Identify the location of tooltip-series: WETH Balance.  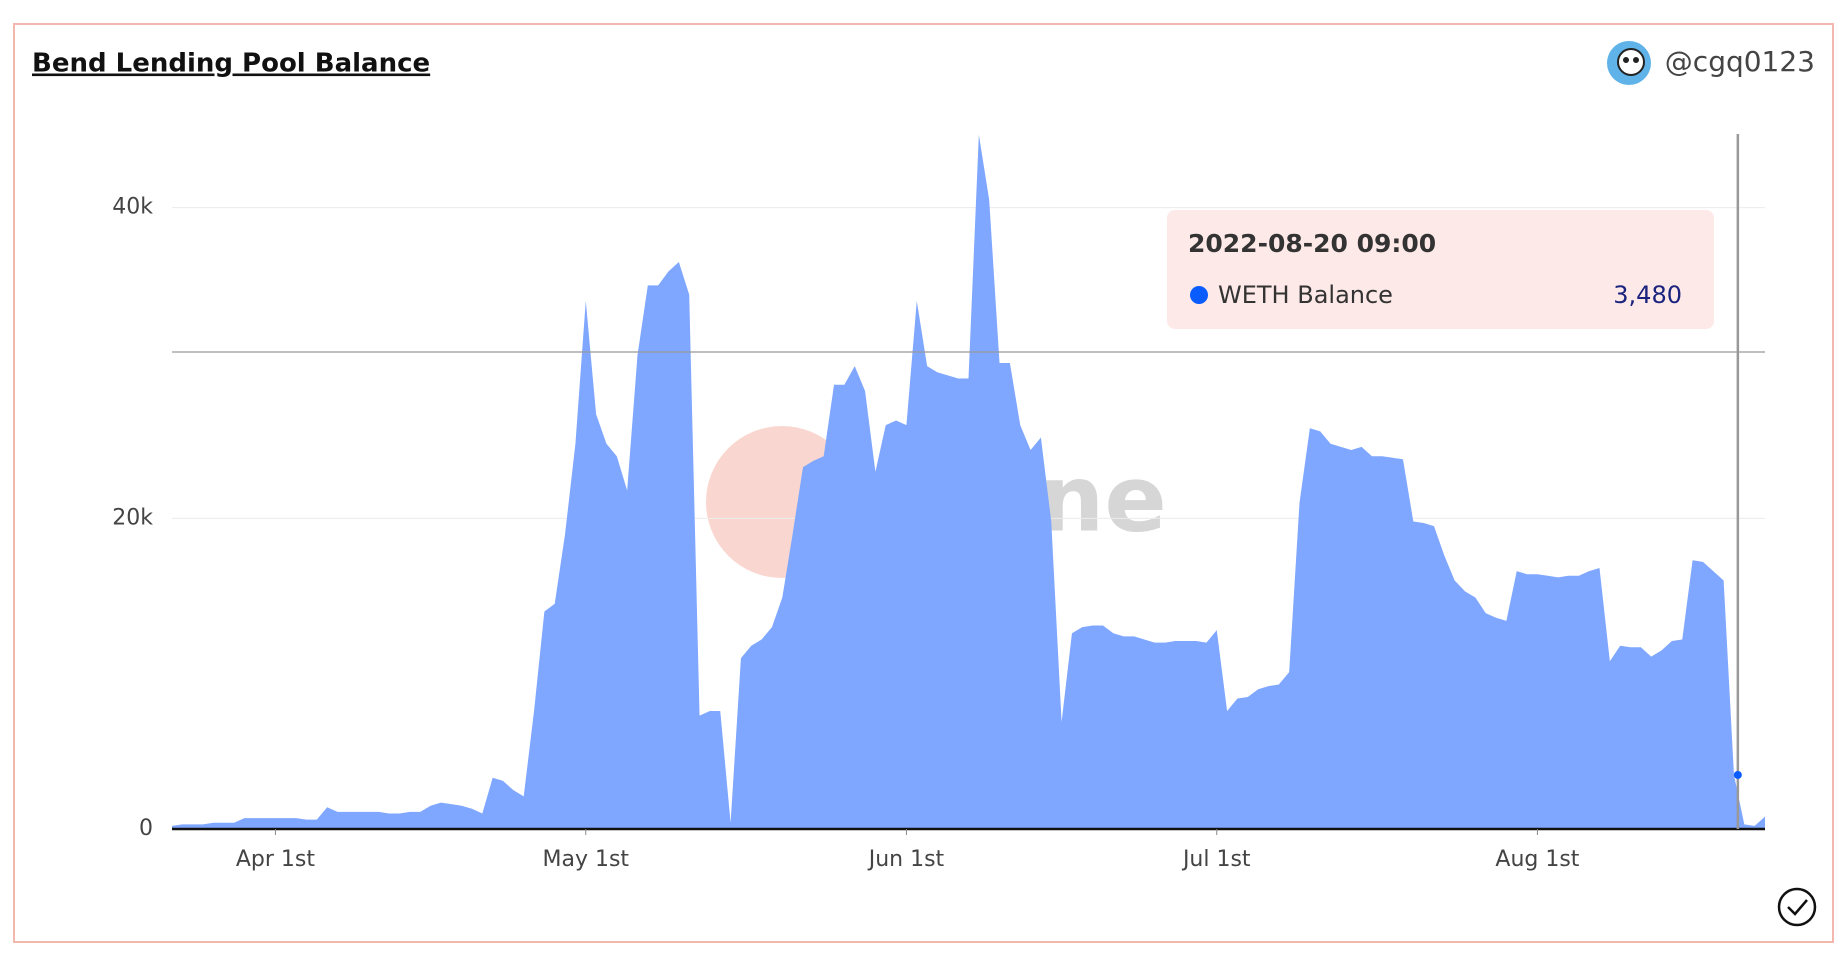
(1305, 295).